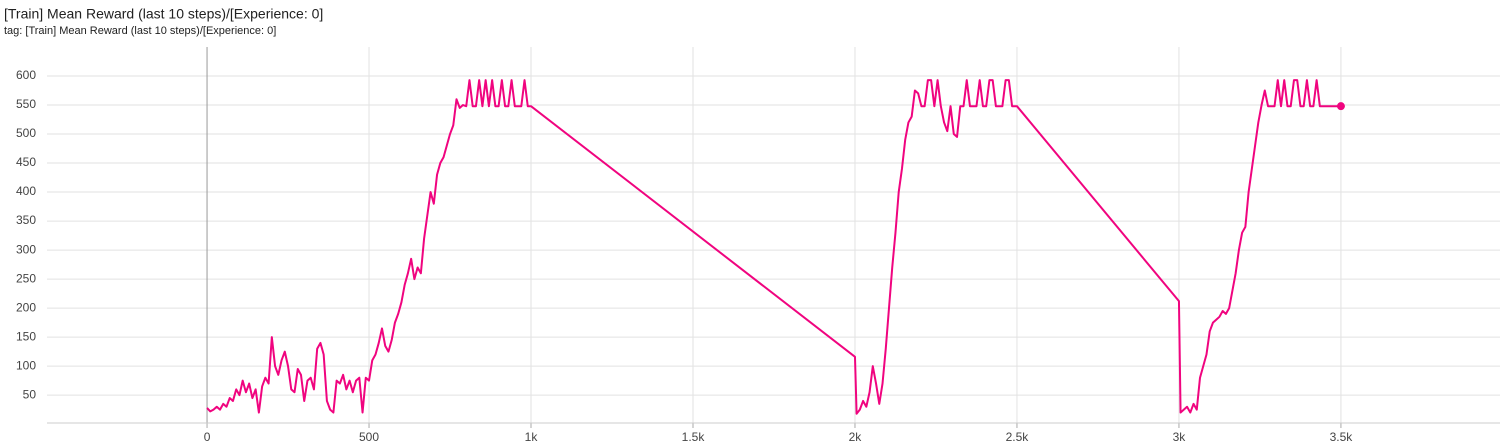  I want to click on x-tick-label: 2.5k, so click(1018, 437).